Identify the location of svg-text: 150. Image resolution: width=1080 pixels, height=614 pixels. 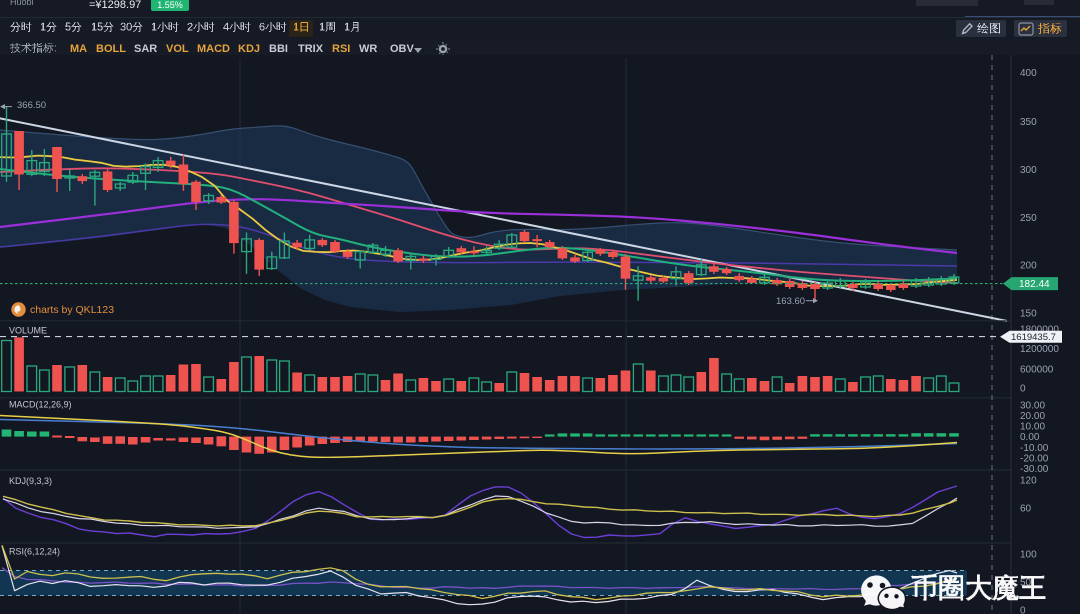
(1028, 314).